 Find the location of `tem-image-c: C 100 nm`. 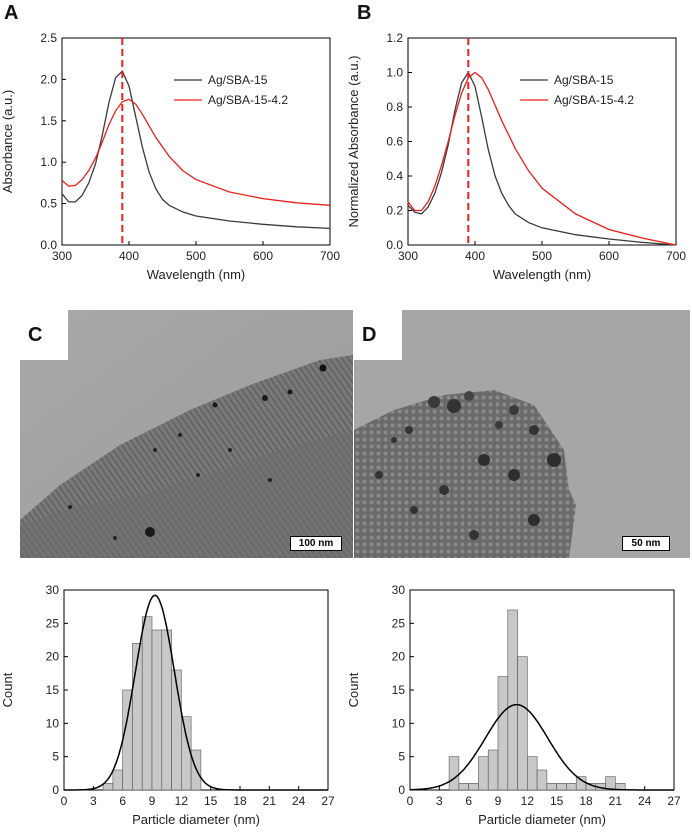

tem-image-c: C 100 nm is located at coordinates (186, 434).